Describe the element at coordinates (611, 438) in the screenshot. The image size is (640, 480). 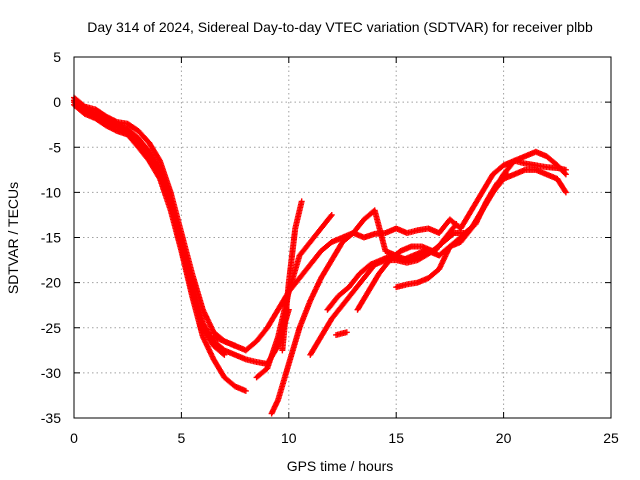
I see `x-tick-label: 25` at that location.